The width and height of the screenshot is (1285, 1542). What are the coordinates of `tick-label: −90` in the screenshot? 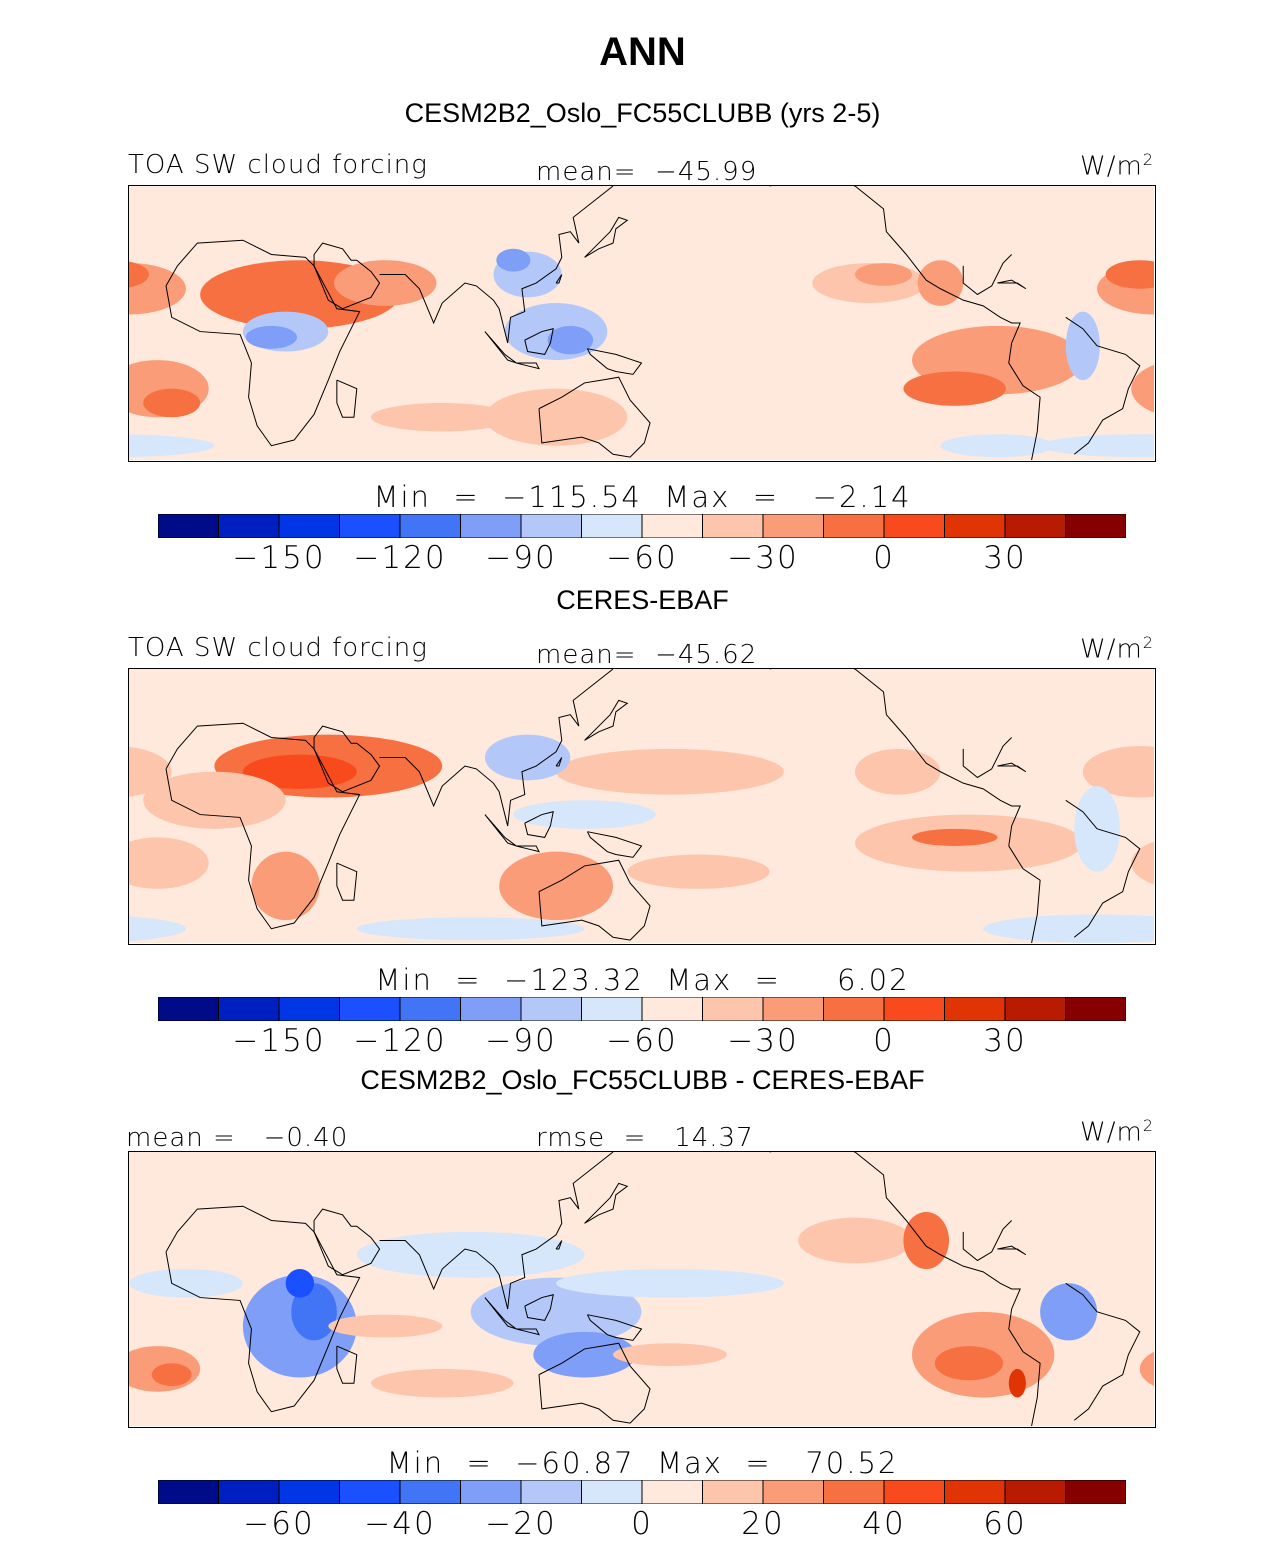 It's located at (521, 1041).